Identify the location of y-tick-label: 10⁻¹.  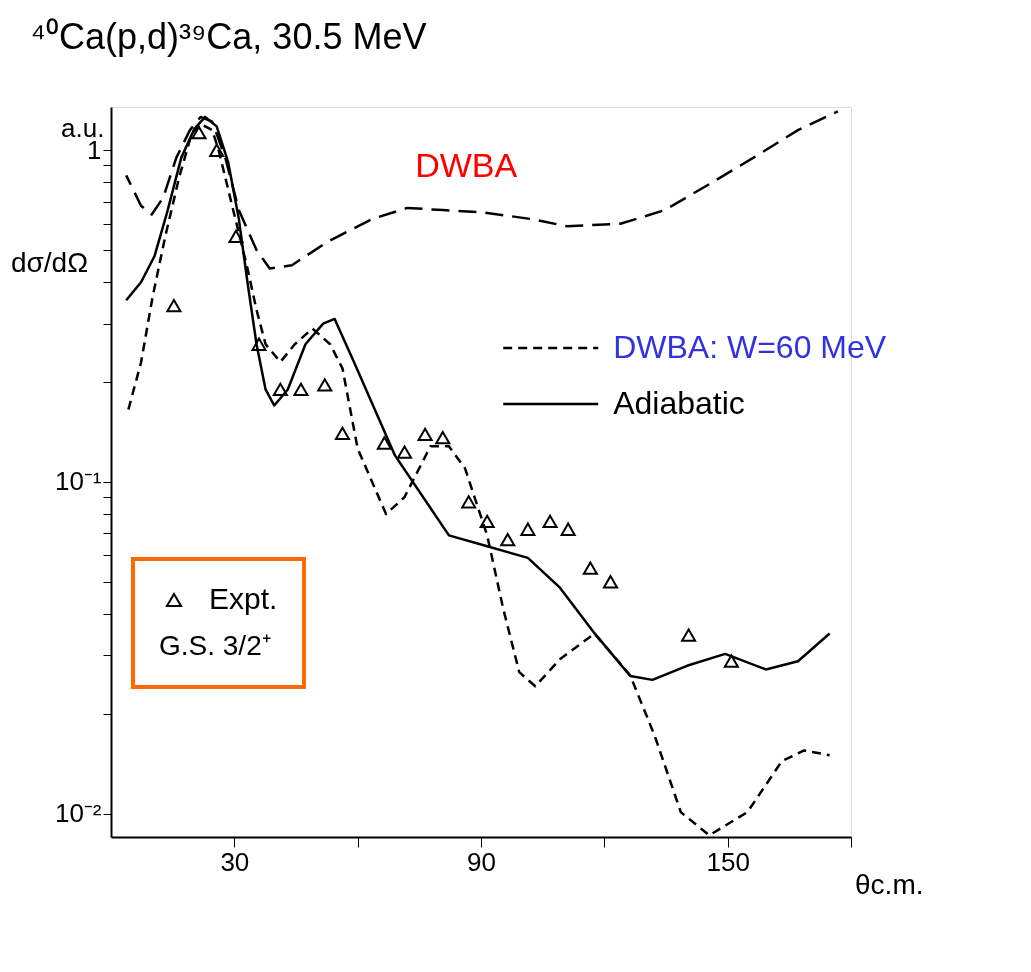
(78, 481).